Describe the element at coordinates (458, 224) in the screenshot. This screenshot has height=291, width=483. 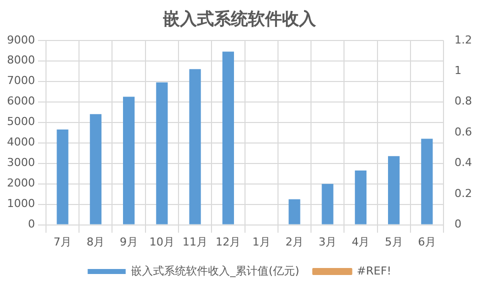
I see `y2-tick-label: 0` at that location.